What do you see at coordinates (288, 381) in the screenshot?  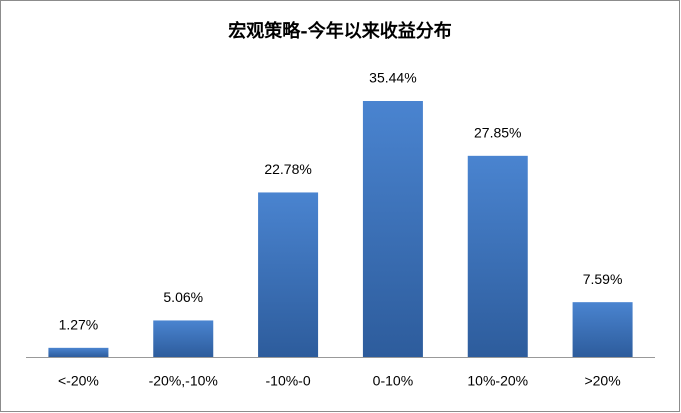 I see `x-tick-label: -10%-0` at bounding box center [288, 381].